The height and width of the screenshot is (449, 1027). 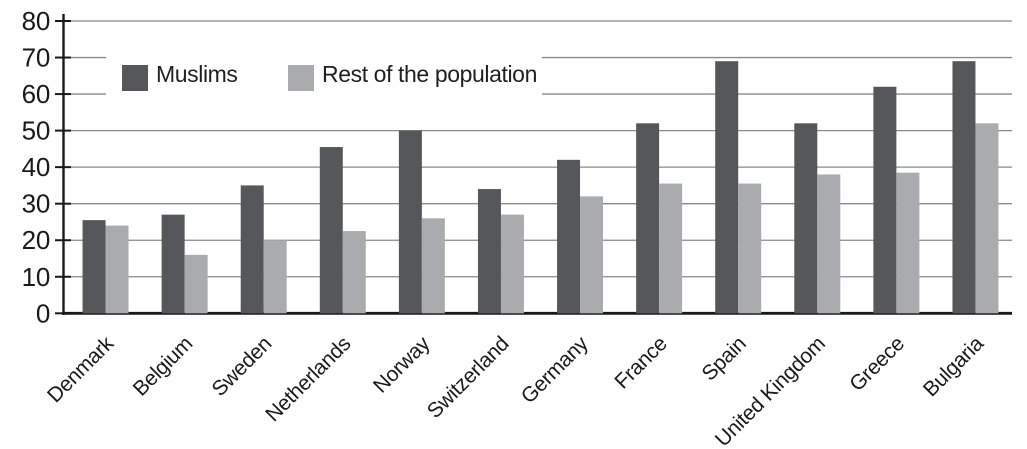 What do you see at coordinates (308, 379) in the screenshot?
I see `x-axis-label-netherlands: Netherlands` at bounding box center [308, 379].